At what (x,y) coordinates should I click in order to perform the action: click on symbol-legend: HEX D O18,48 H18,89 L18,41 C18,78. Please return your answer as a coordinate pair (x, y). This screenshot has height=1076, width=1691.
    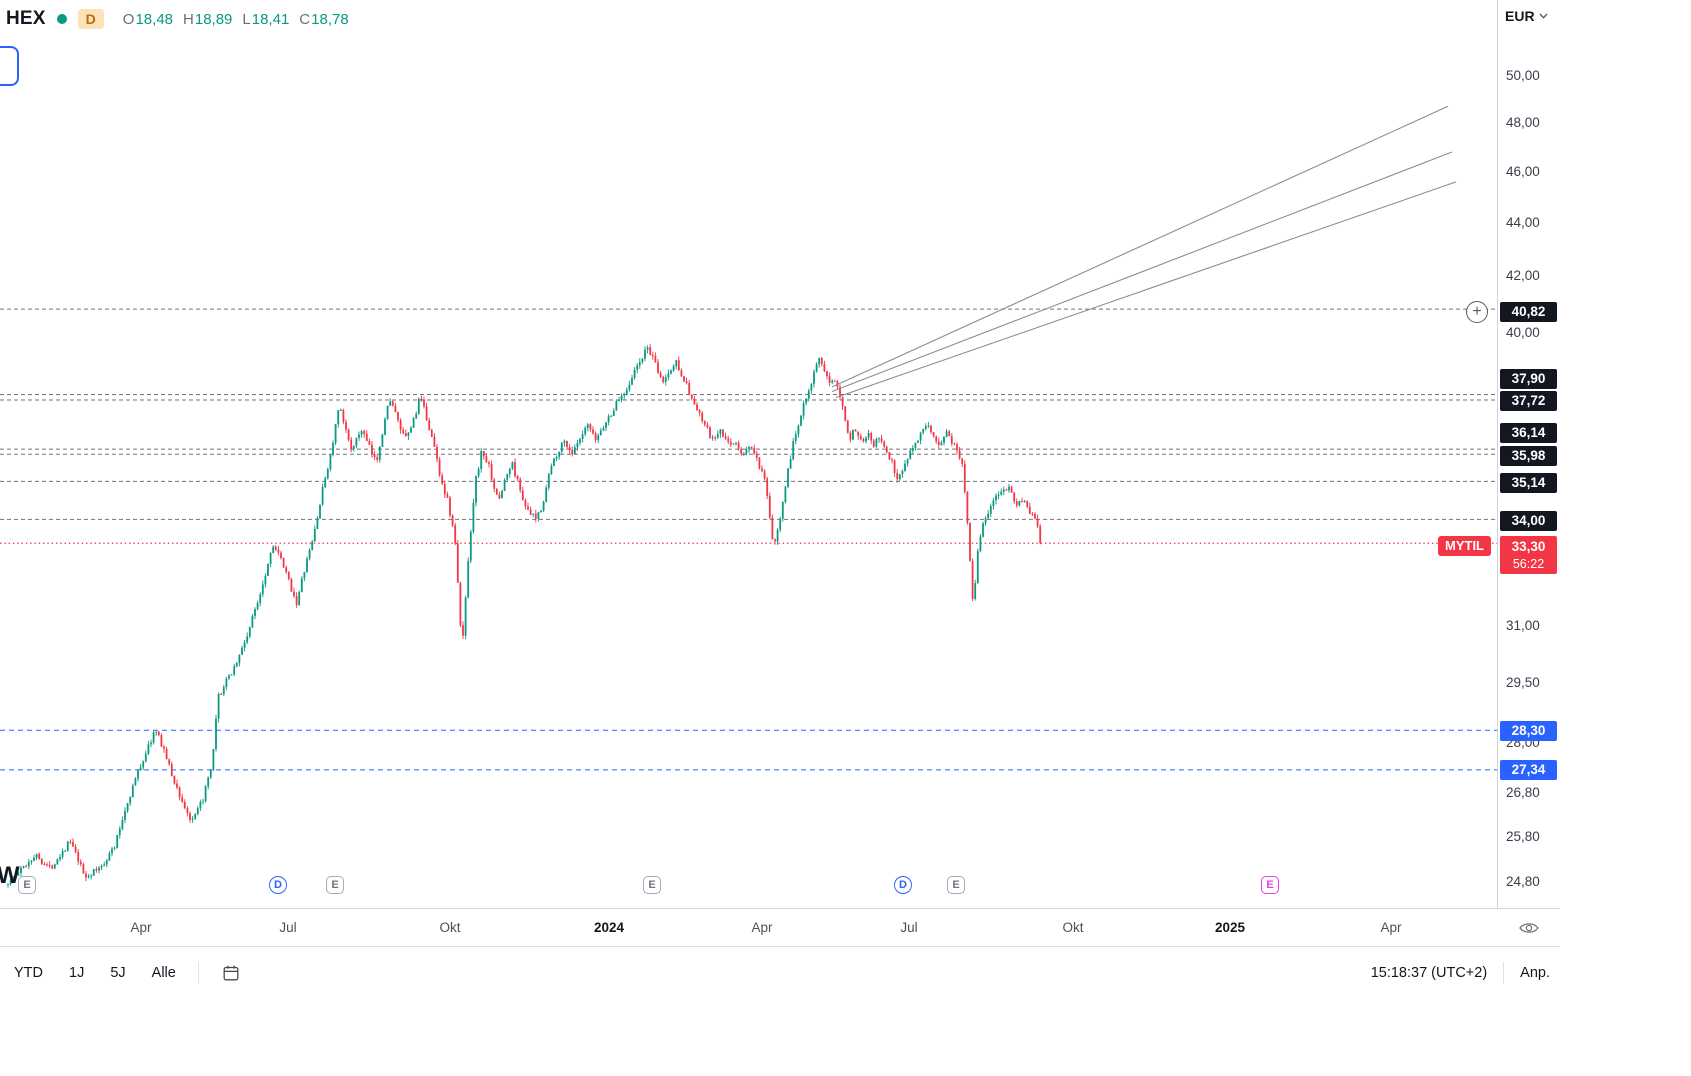
    Looking at the image, I should click on (177, 19).